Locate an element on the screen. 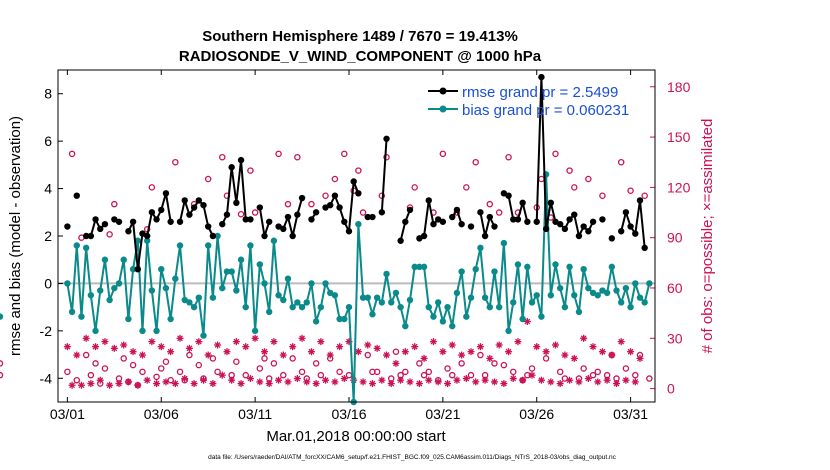 The image size is (830, 470). x-axis-label: Mar.01,2018 00:00:00 start is located at coordinates (356, 436).